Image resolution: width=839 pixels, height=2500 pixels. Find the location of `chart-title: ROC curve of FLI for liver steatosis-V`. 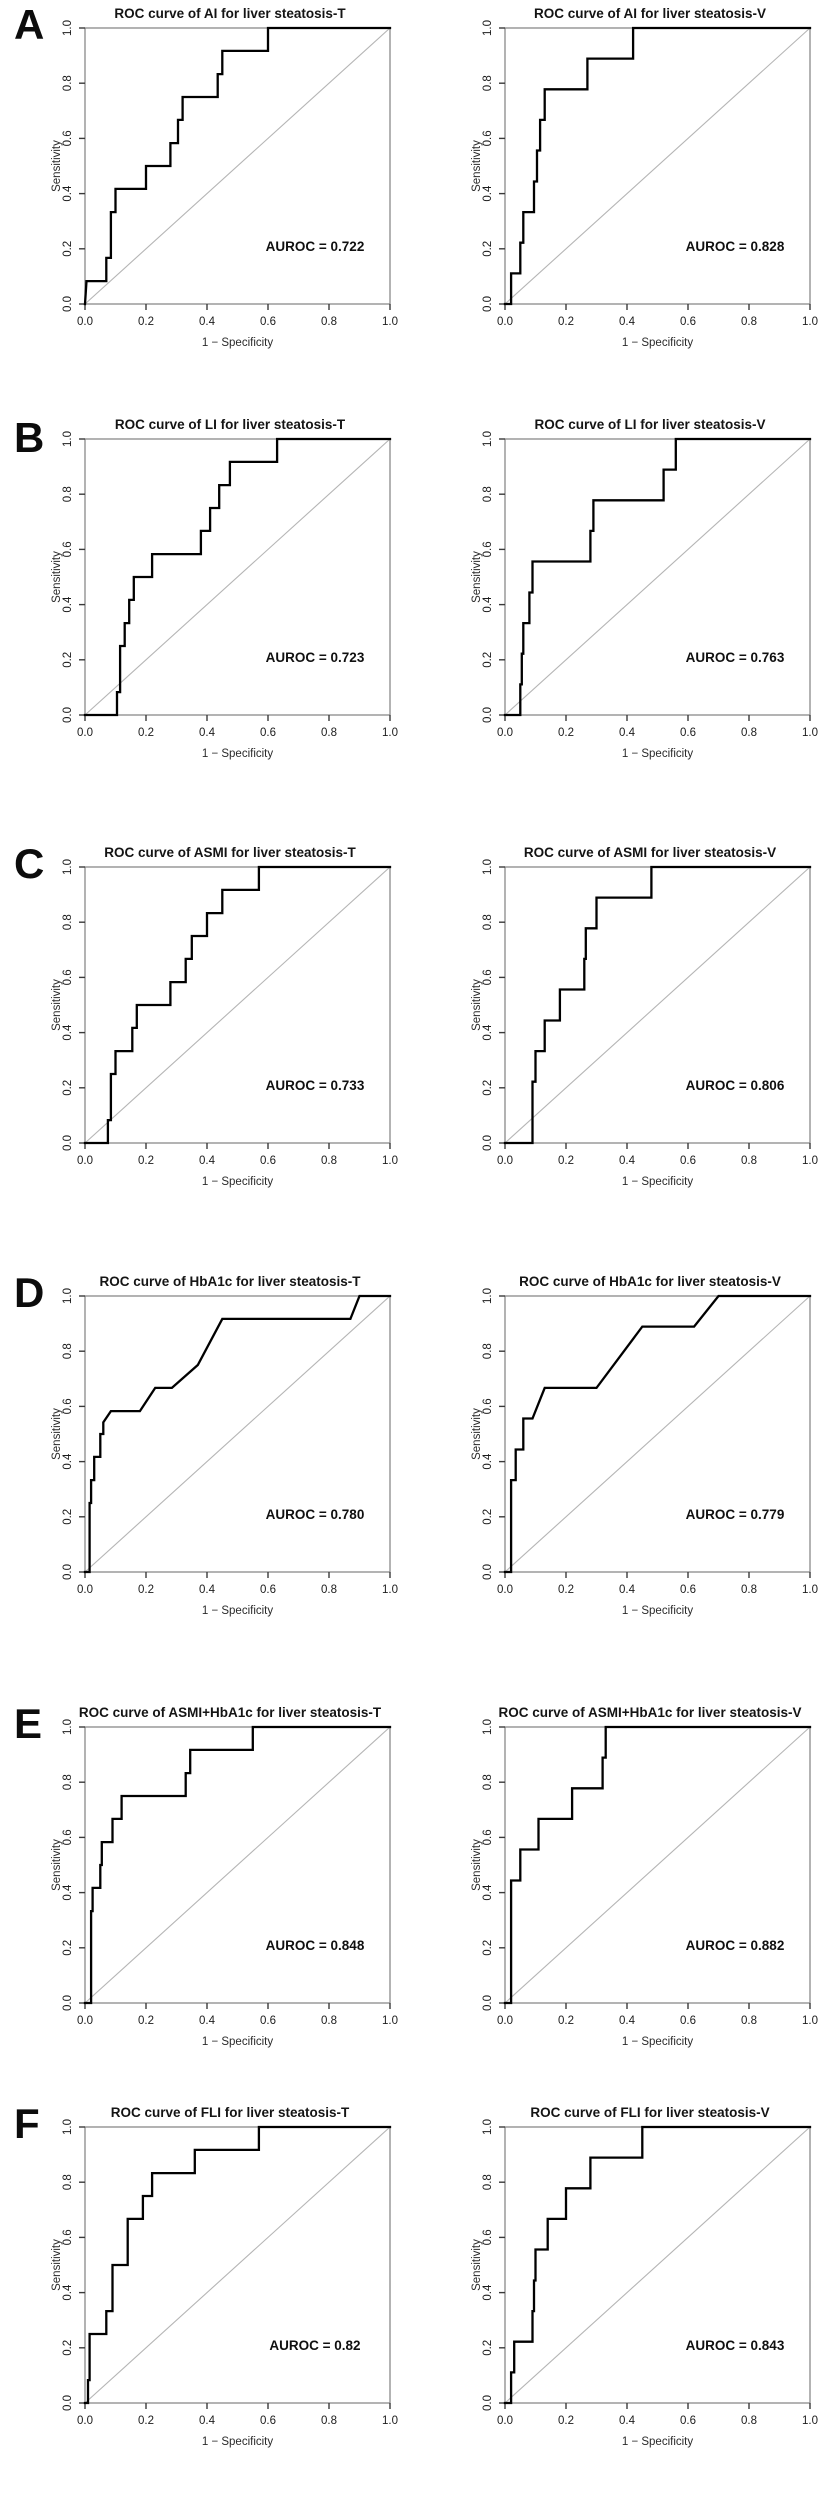

chart-title: ROC curve of FLI for liver steatosis-V is located at coordinates (650, 2112).